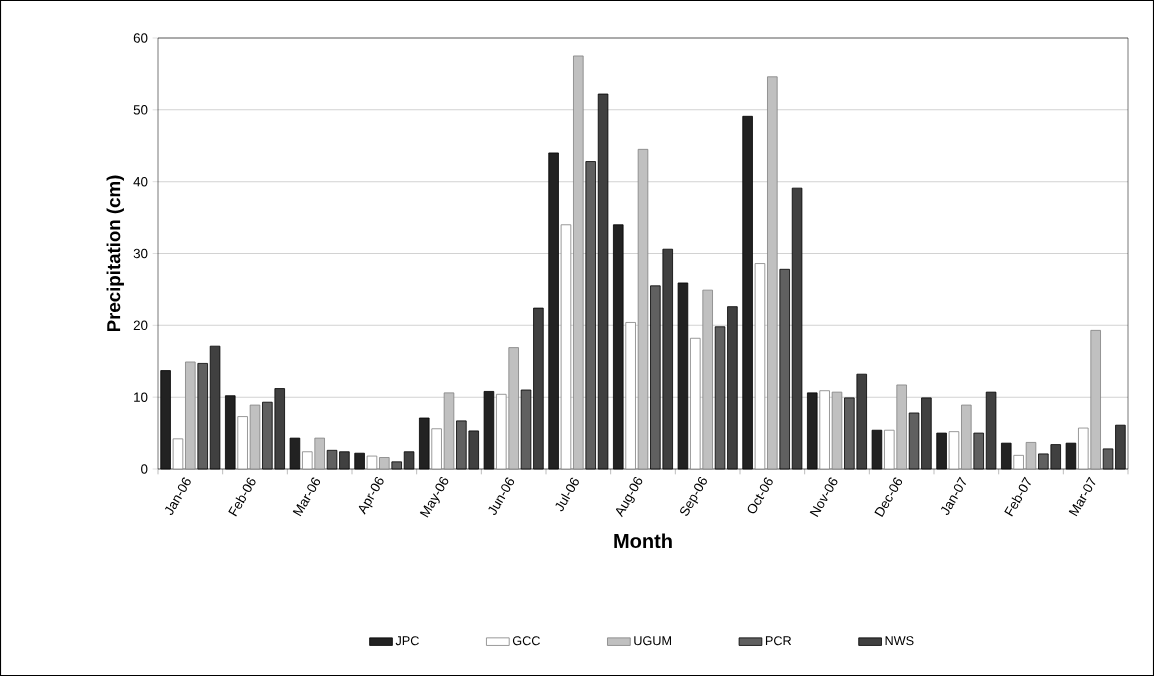 The width and height of the screenshot is (1154, 676). What do you see at coordinates (526, 641) in the screenshot?
I see `legend-label: GCC` at bounding box center [526, 641].